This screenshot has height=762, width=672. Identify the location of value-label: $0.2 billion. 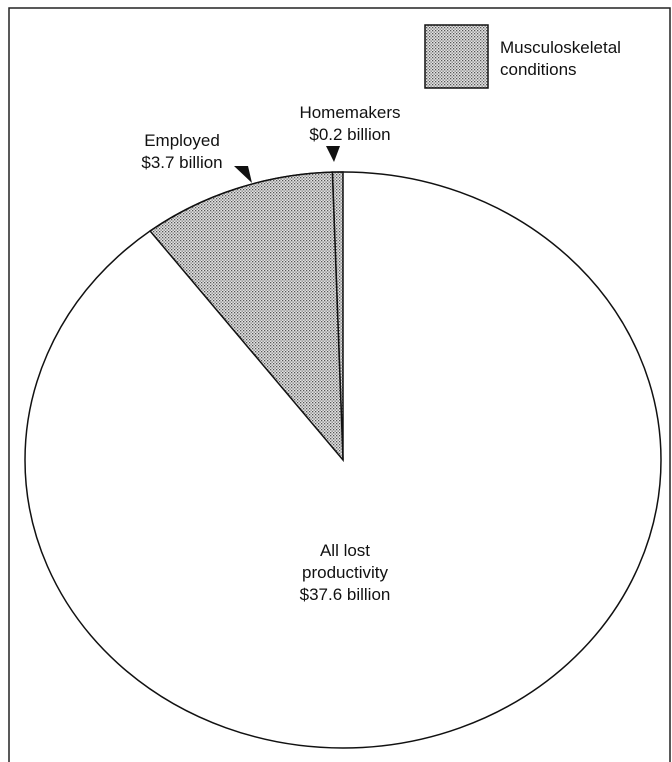
(350, 134).